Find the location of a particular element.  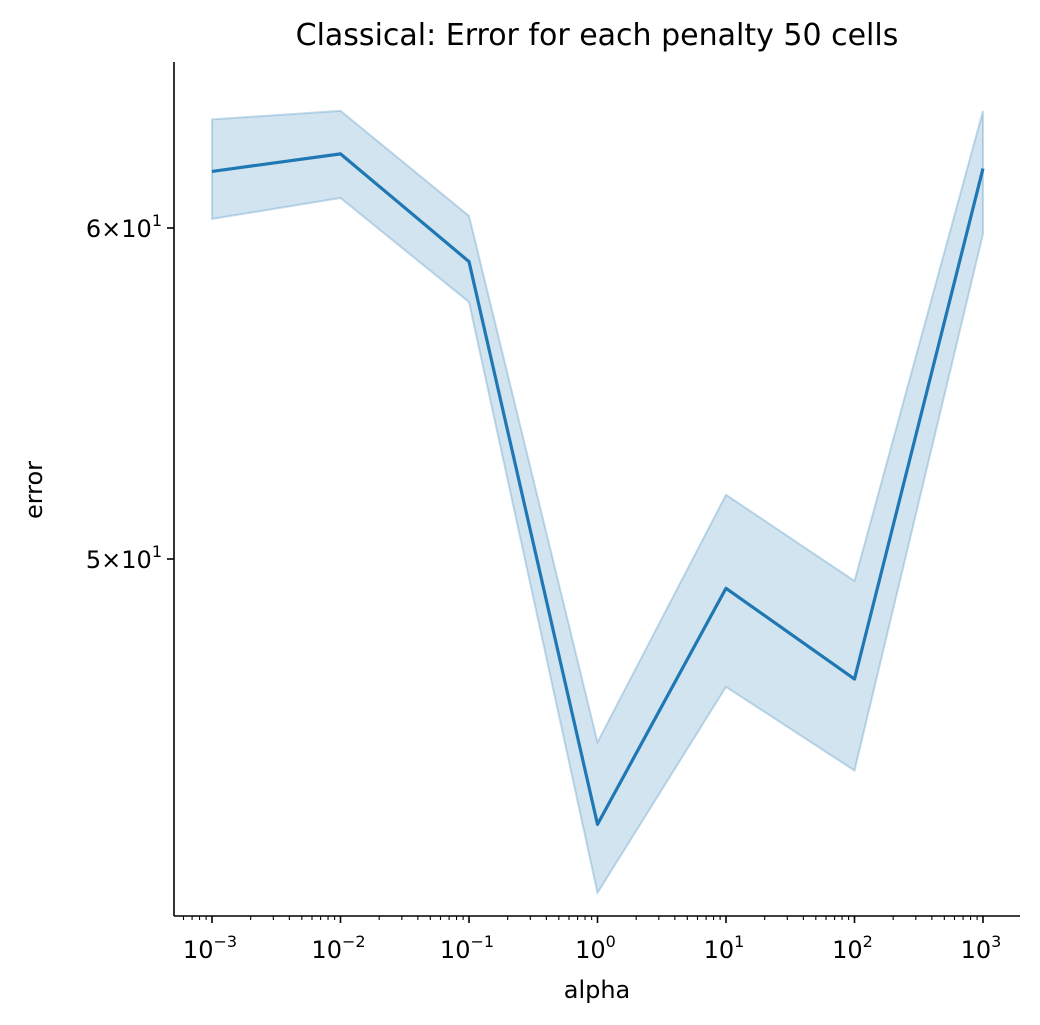

x-tick-label: 10⁰ is located at coordinates (595, 948).